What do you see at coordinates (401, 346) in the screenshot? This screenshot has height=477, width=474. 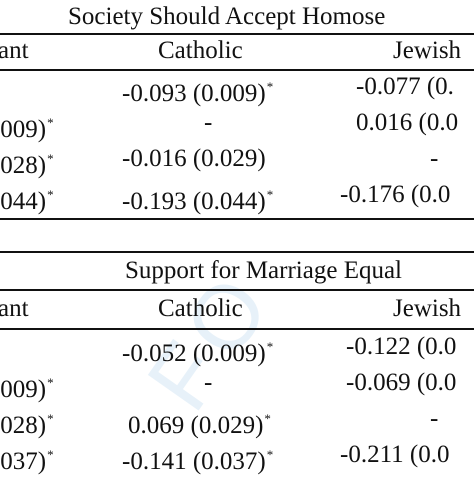 I see `panel2-row1-jewish: -0.122 (0.0` at bounding box center [401, 346].